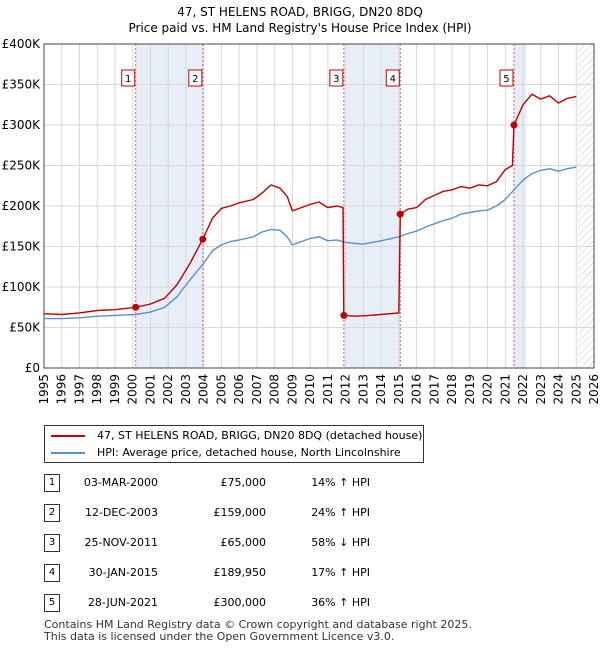  I want to click on sale-date: 25-NOV-2011, so click(121, 542).